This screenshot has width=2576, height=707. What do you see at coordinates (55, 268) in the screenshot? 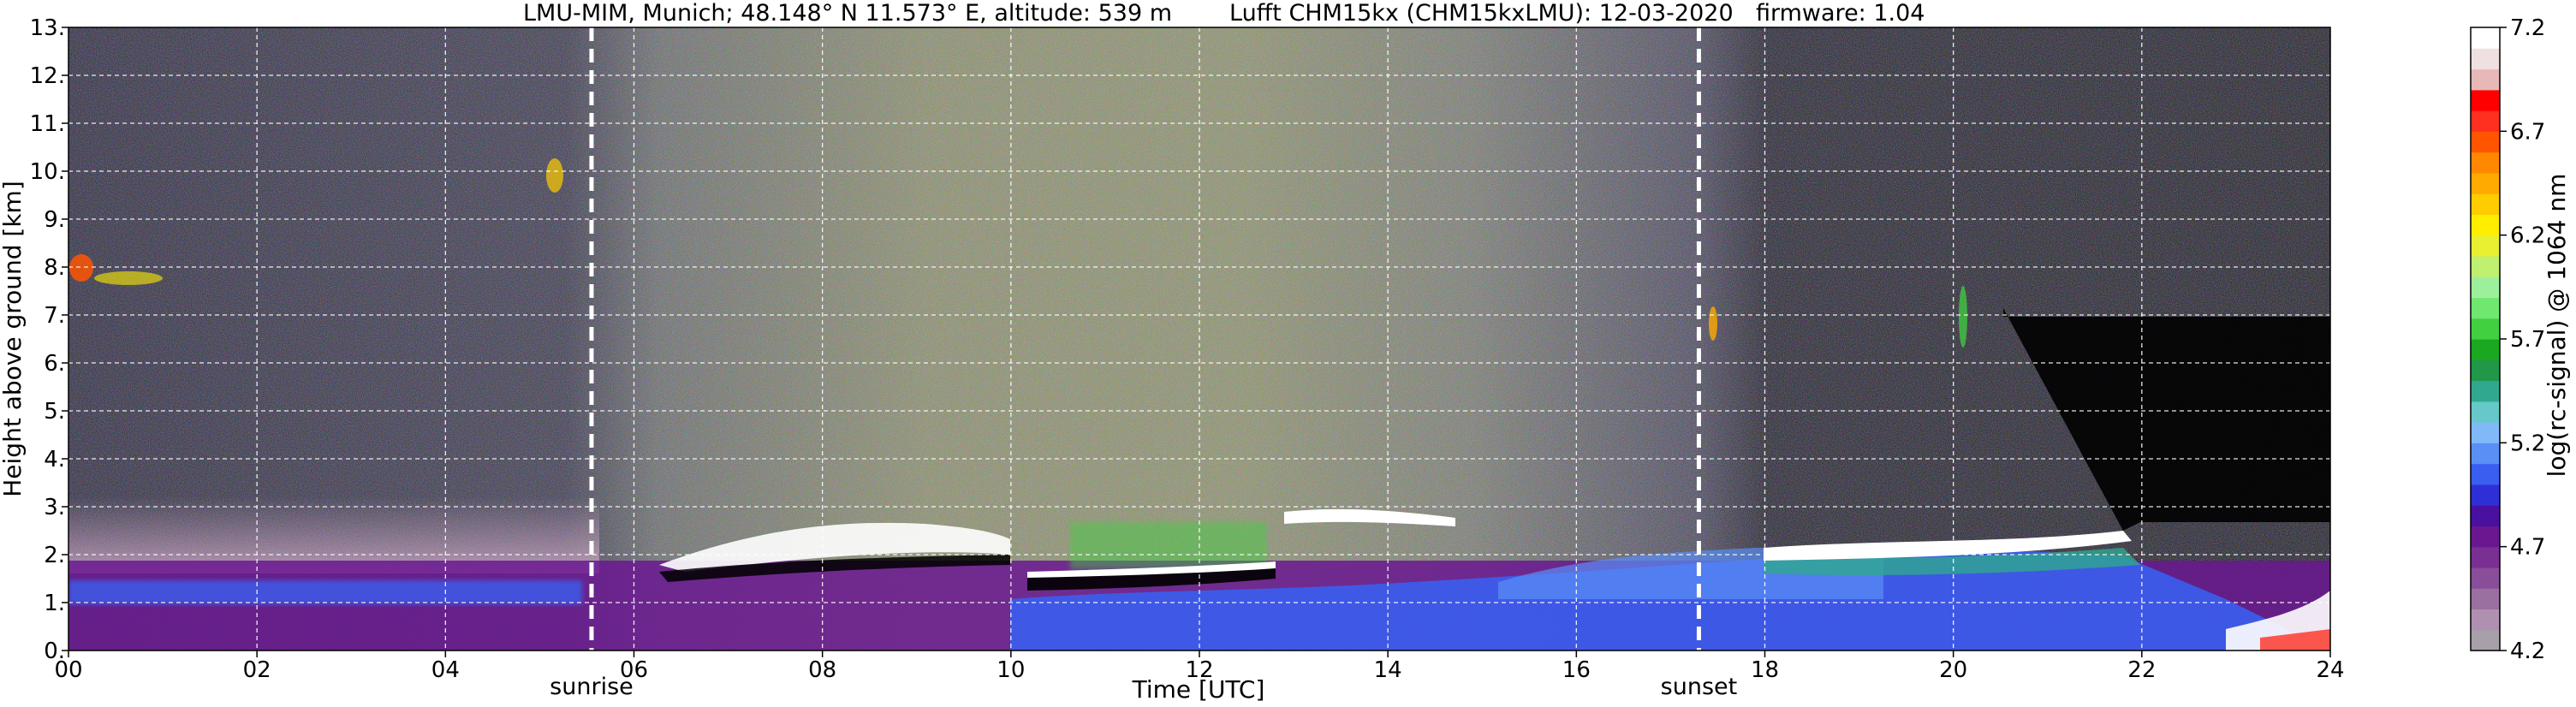
I see `y-tick-label: 8.` at bounding box center [55, 268].